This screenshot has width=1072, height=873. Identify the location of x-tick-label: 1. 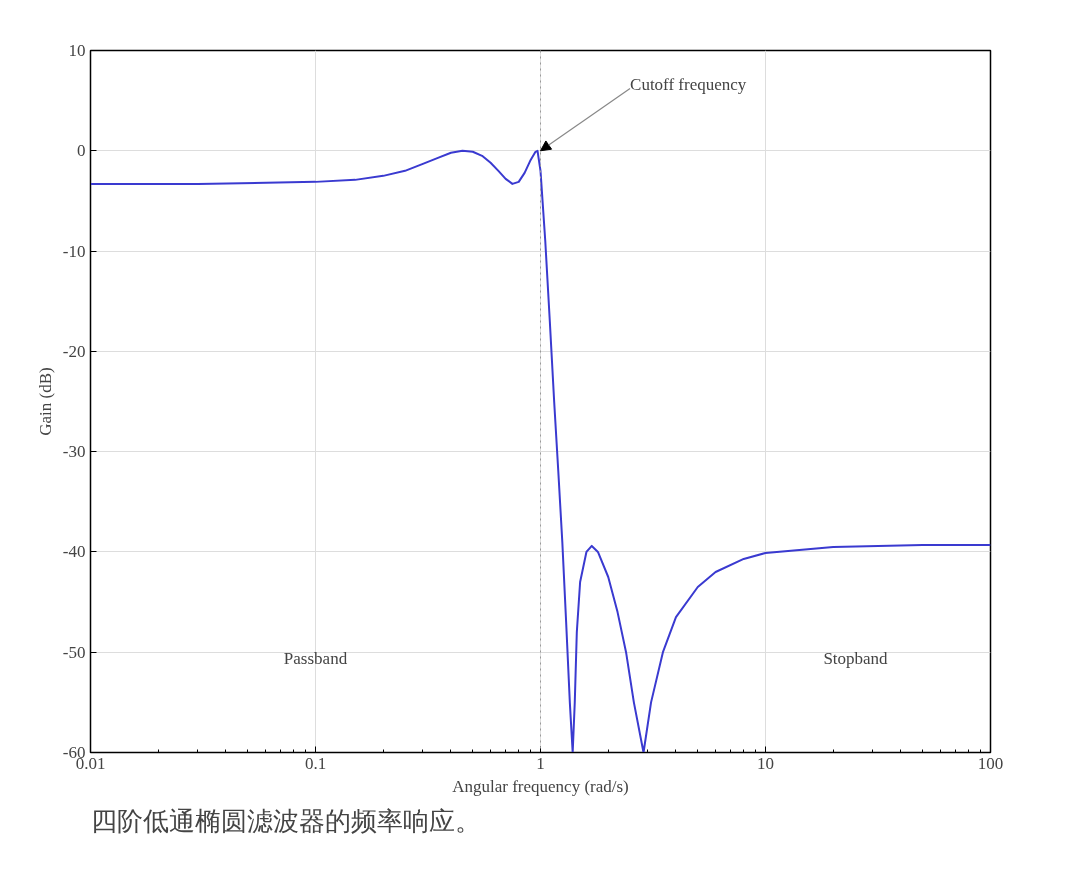
(540, 763).